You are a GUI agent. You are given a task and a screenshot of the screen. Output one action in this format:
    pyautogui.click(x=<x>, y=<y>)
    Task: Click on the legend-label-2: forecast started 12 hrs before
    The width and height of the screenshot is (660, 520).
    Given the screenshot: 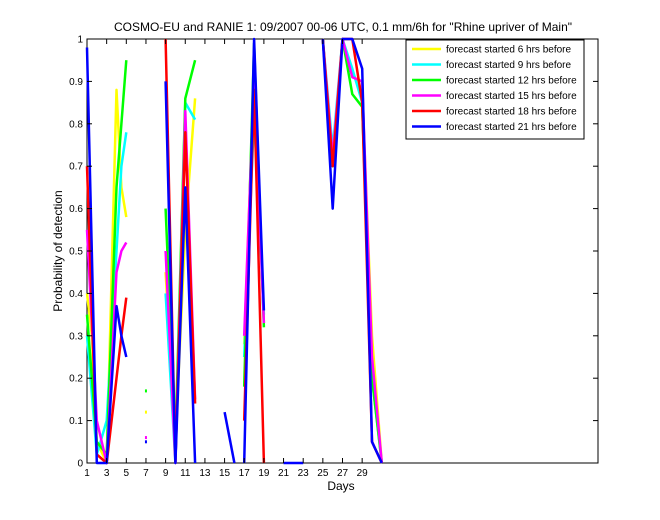 What is the action you would take?
    pyautogui.click(x=511, y=81)
    